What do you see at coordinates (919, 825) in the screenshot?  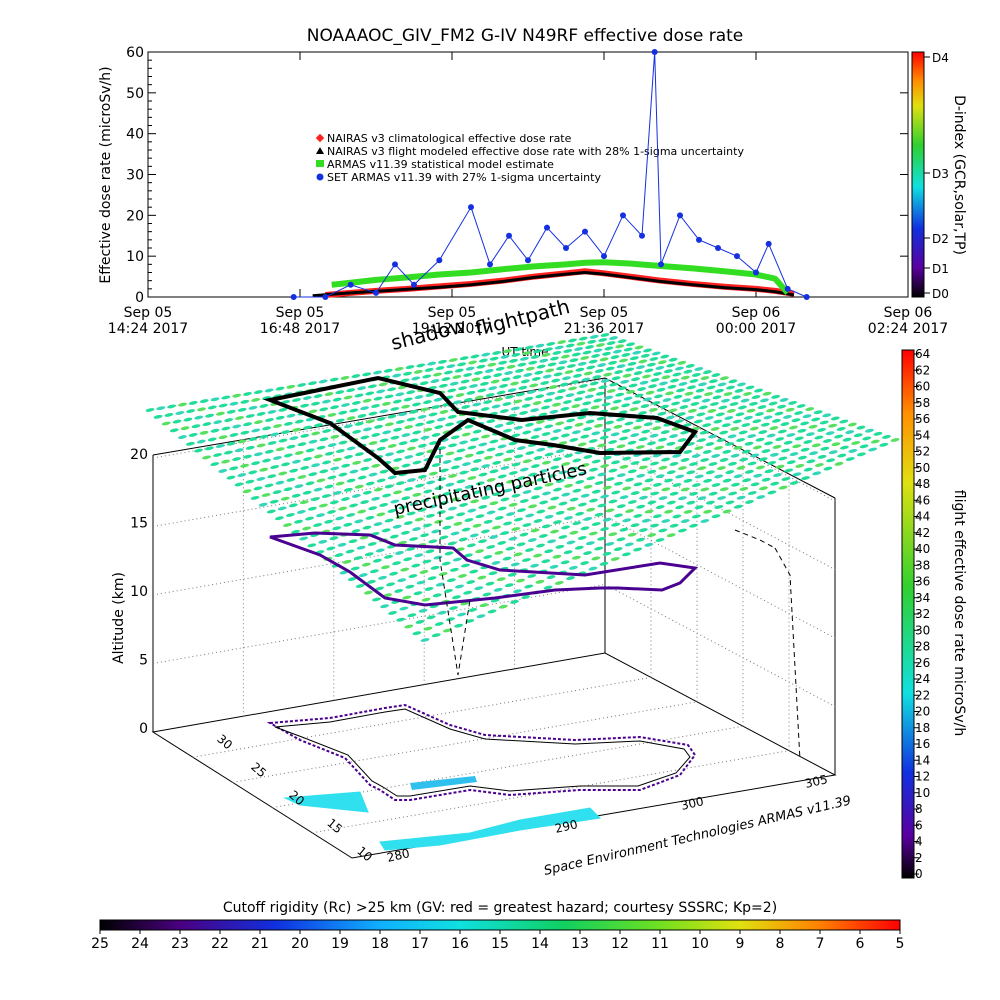 I see `dose-tick-label: 6` at bounding box center [919, 825].